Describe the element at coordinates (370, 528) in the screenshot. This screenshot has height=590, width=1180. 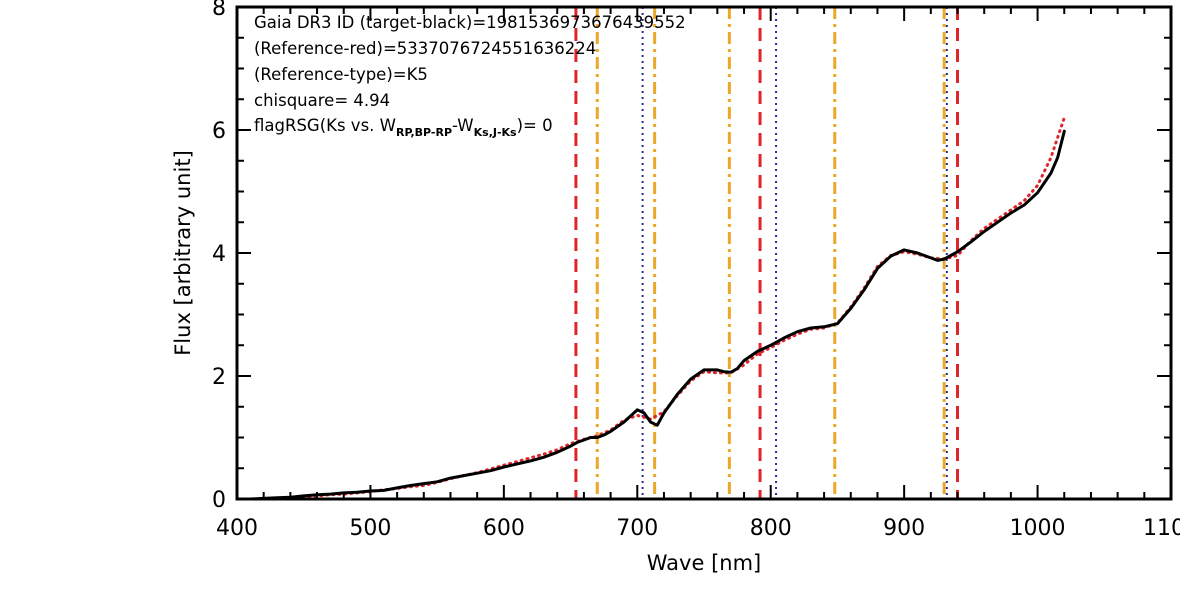
I see `x-tick-label: 500` at that location.